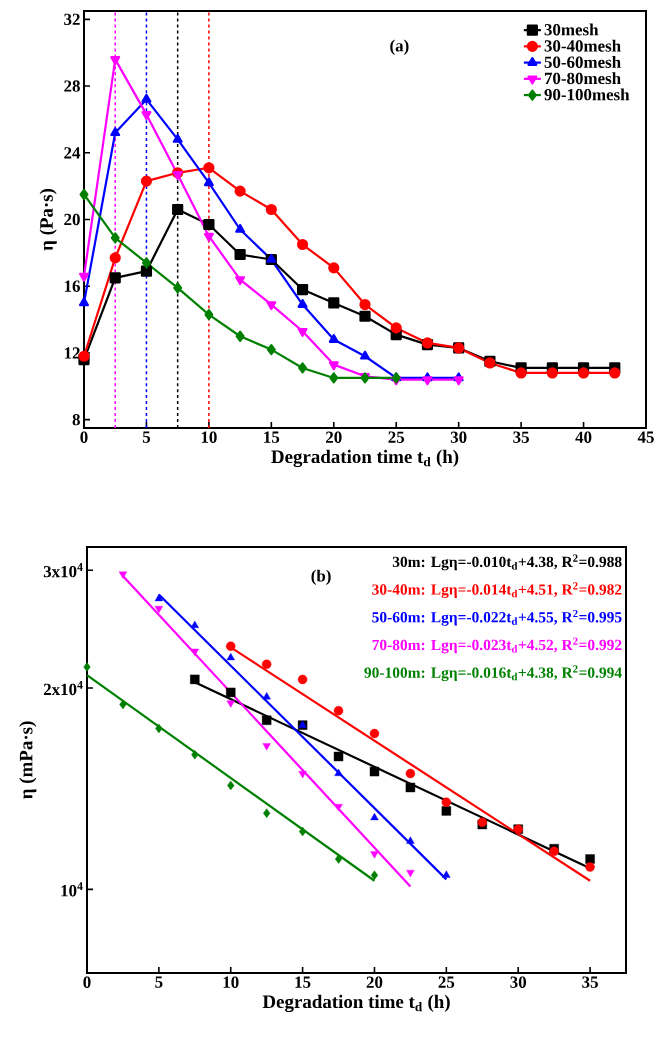  What do you see at coordinates (493, 673) in the screenshot?
I see `annotation: 90-100m: Lgη=-0.016t$_{d}$+4.38, R$^{2}$=0.994` at bounding box center [493, 673].